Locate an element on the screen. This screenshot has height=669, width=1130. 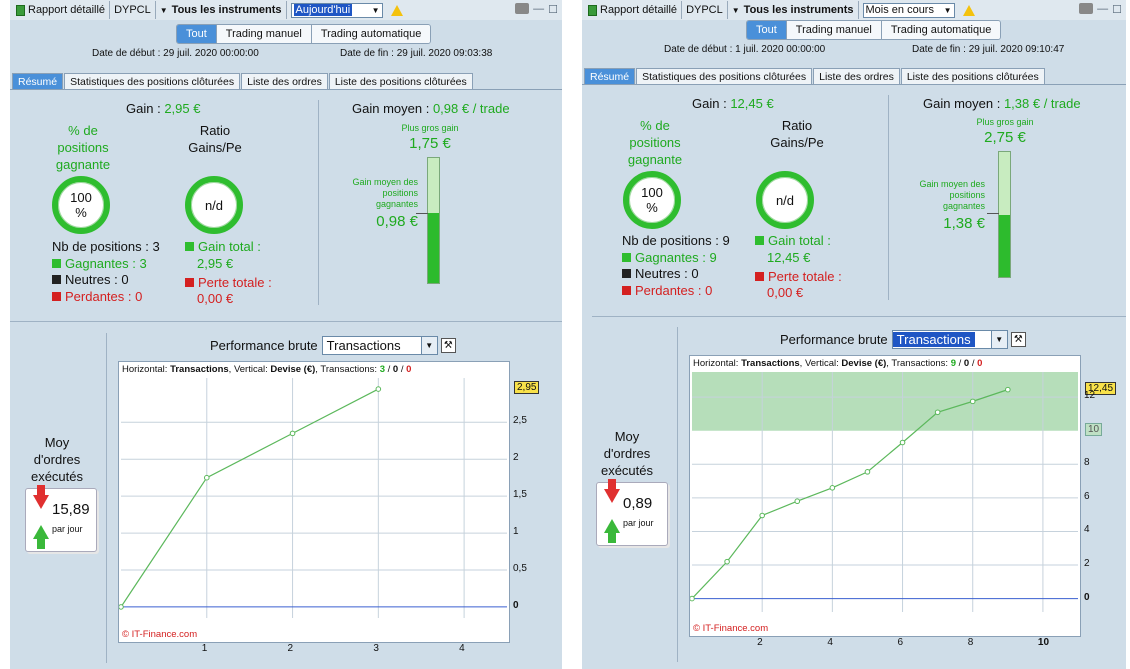
y-tick-label: 0,5 is located at coordinates (520, 568).